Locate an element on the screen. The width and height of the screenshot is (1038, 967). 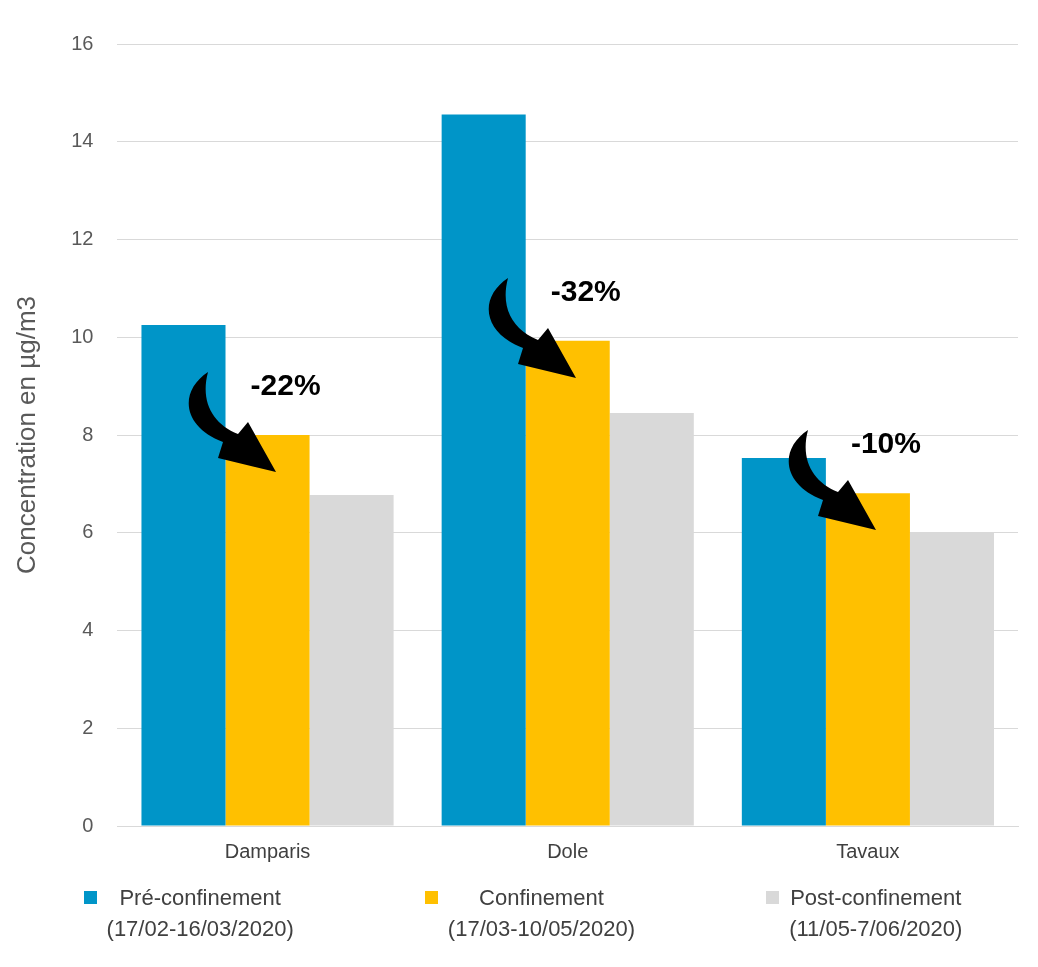
x-tick-label: Damparis is located at coordinates (267, 850).